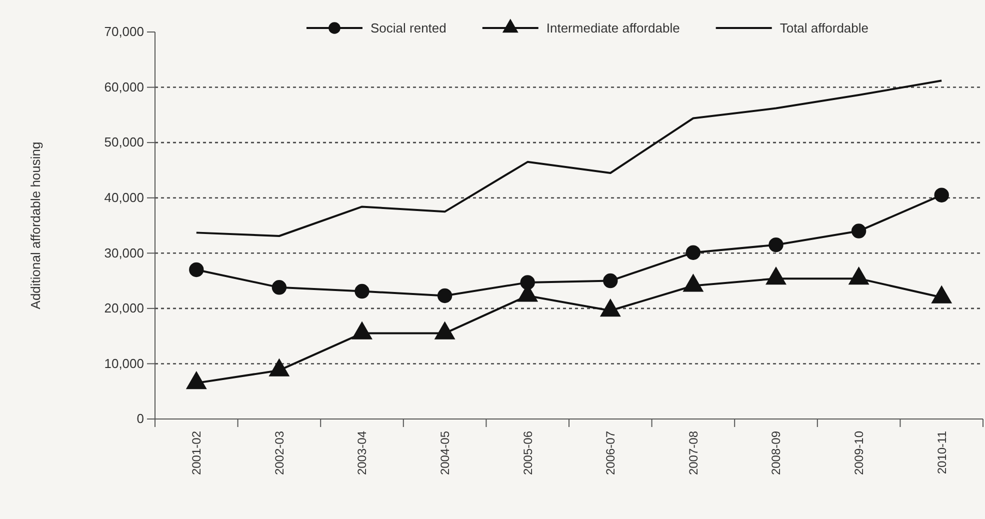 This screenshot has height=519, width=985. What do you see at coordinates (693, 453) in the screenshot?
I see `x-tick-label: 2007-08` at bounding box center [693, 453].